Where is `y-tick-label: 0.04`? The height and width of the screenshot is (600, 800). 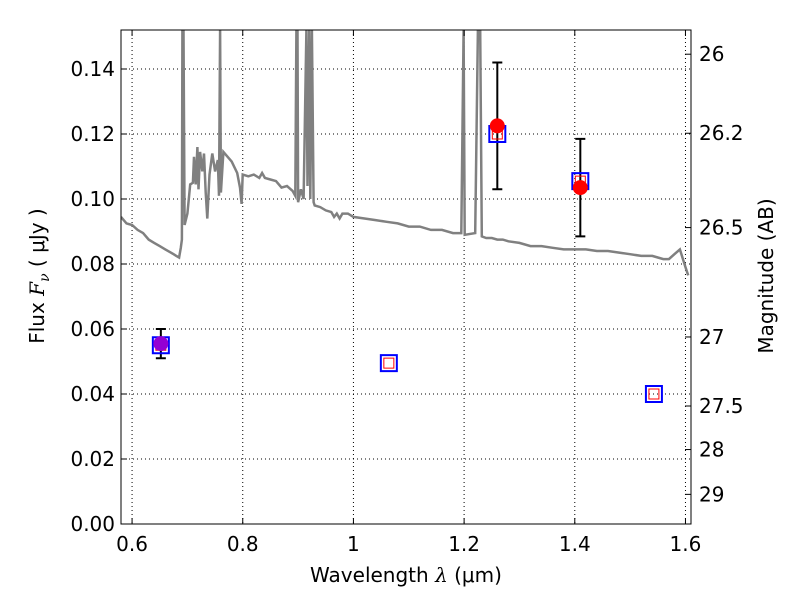
y-tick-label: 0.04 is located at coordinates (92, 394).